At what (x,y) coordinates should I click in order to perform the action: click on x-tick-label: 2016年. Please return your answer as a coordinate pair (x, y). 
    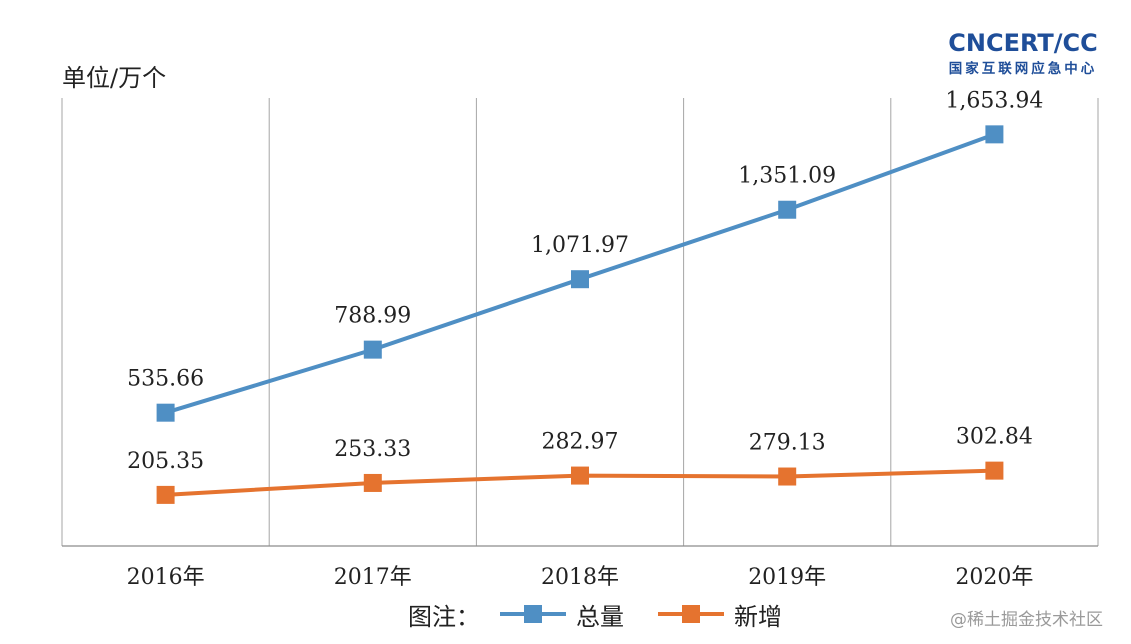
    Looking at the image, I should click on (166, 577).